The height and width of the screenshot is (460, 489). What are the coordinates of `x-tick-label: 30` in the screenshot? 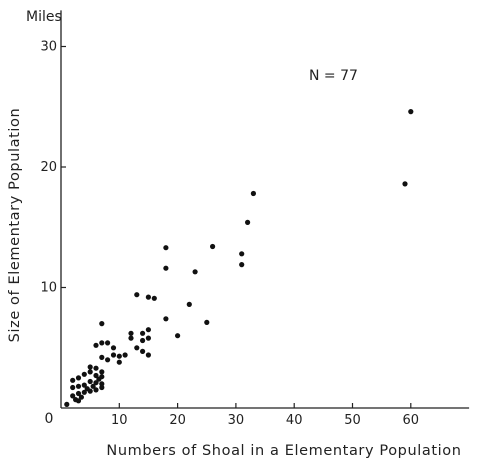 It's located at (236, 420).